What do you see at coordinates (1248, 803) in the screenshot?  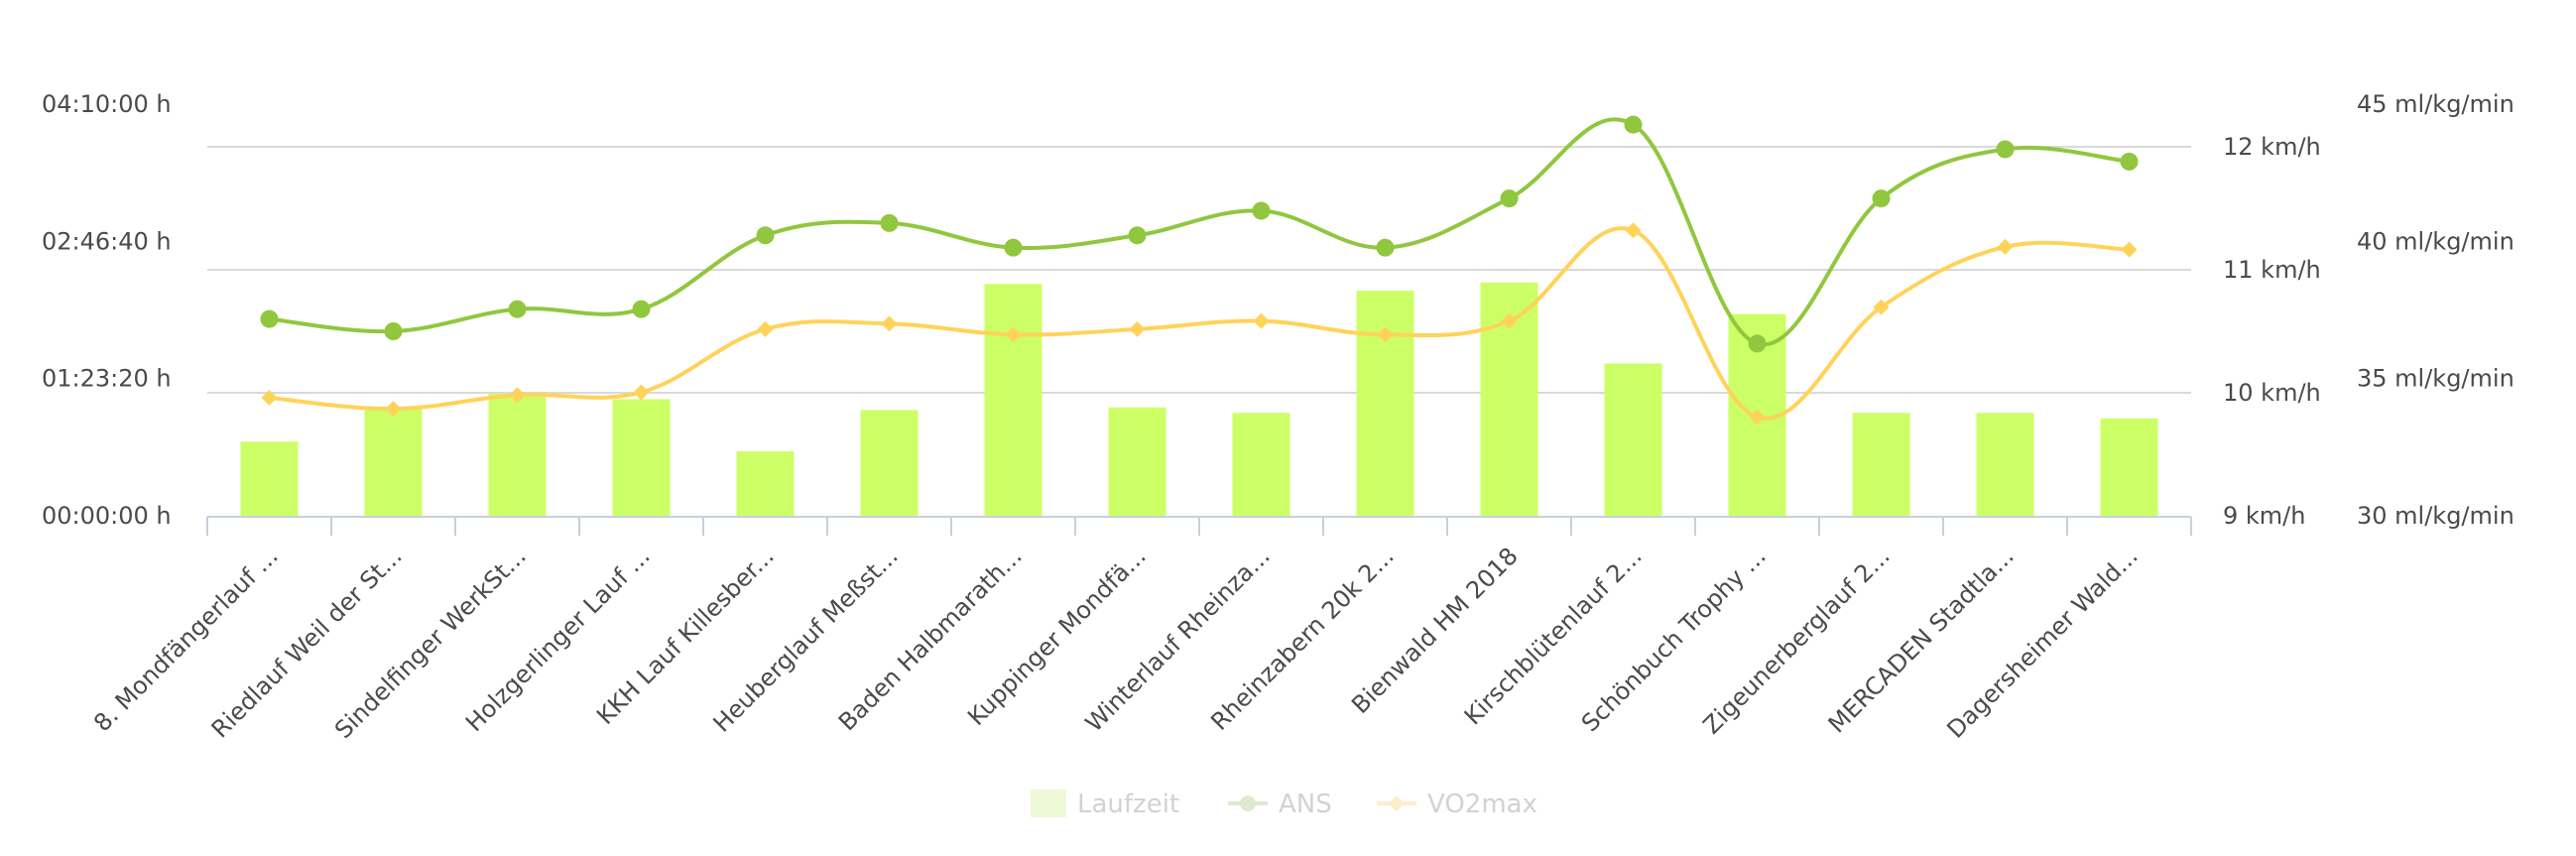 I see `legend-swatch-ans-dot` at bounding box center [1248, 803].